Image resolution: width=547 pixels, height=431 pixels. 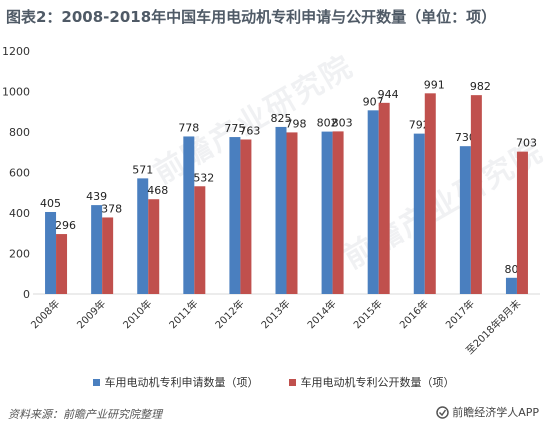 What do you see at coordinates (137, 314) in the screenshot?
I see `x-tick-label: 2010年` at bounding box center [137, 314].